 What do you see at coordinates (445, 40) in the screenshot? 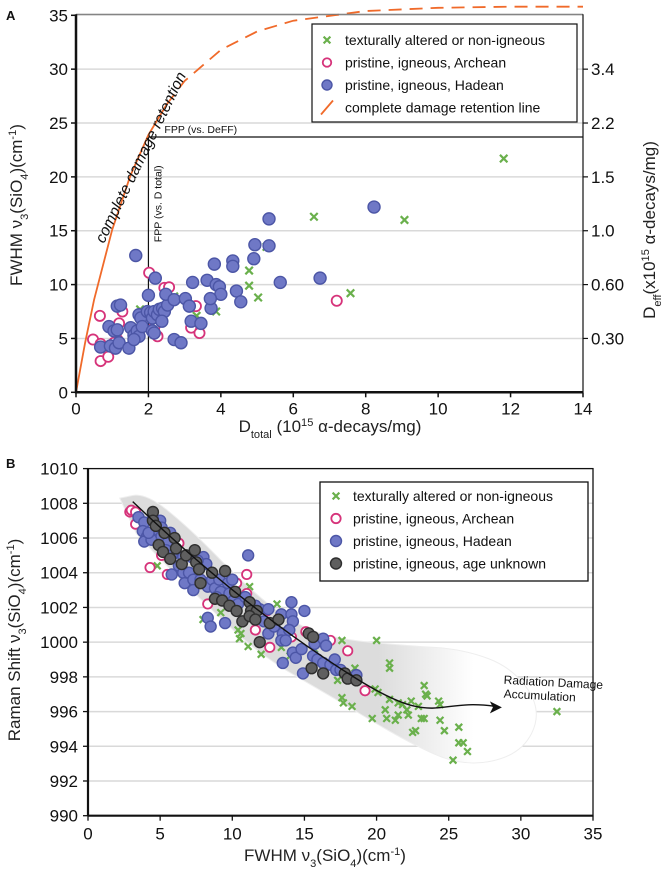
I see `legend-label: texturally altered or non-igneous` at bounding box center [445, 40].